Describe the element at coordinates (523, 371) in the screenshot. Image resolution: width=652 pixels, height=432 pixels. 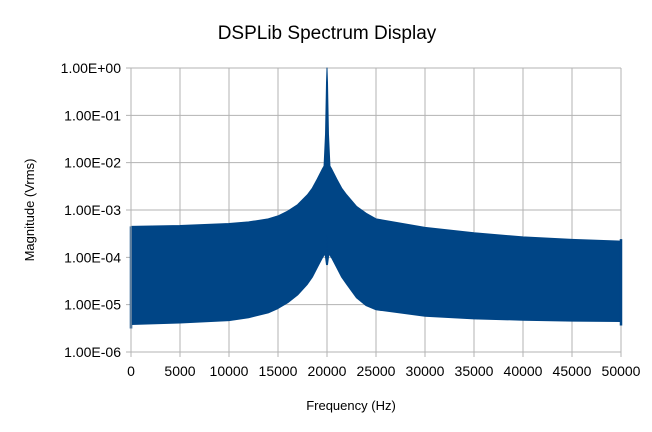
I see `x-tick-label: 40000` at that location.